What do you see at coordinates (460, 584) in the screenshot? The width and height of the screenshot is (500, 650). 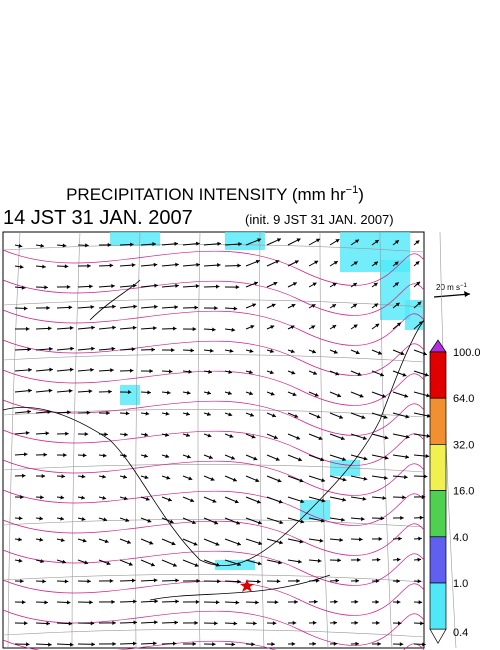 I see `colorbar-label: 1.0` at bounding box center [460, 584].